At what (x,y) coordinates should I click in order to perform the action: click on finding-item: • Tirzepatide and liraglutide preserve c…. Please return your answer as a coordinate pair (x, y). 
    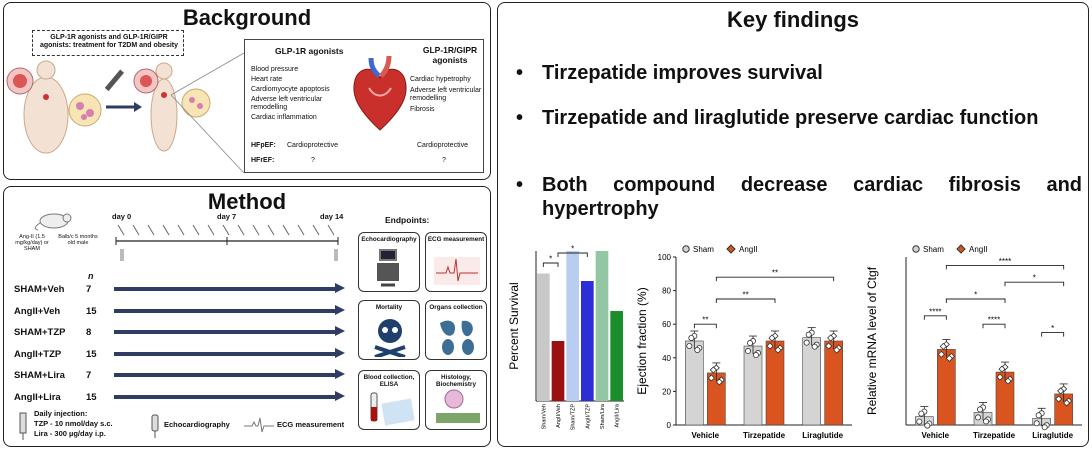
    Looking at the image, I should click on (799, 118).